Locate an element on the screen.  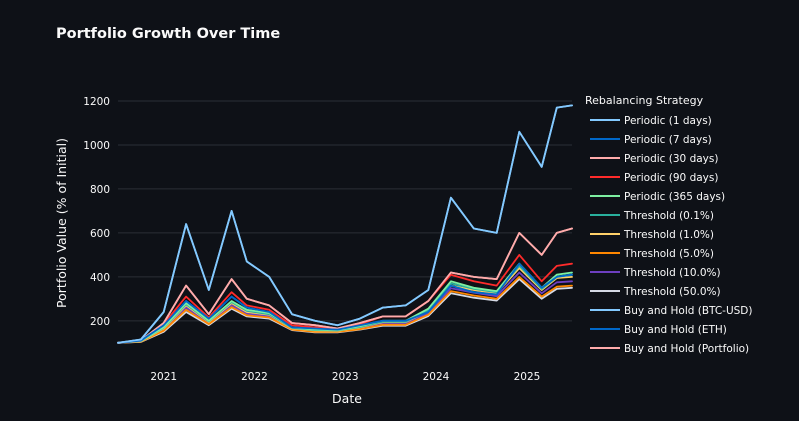
y-axis-title: Portfolio Value (% of Initial) is located at coordinates (61, 223).